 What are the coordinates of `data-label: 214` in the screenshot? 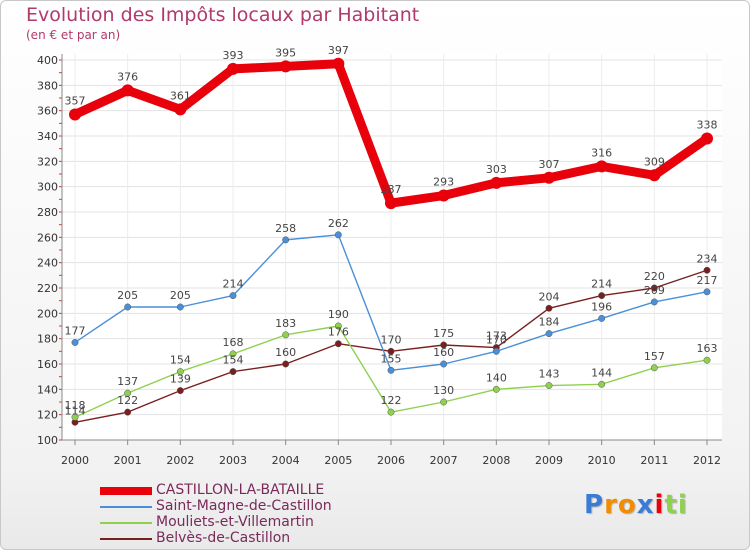 It's located at (601, 284).